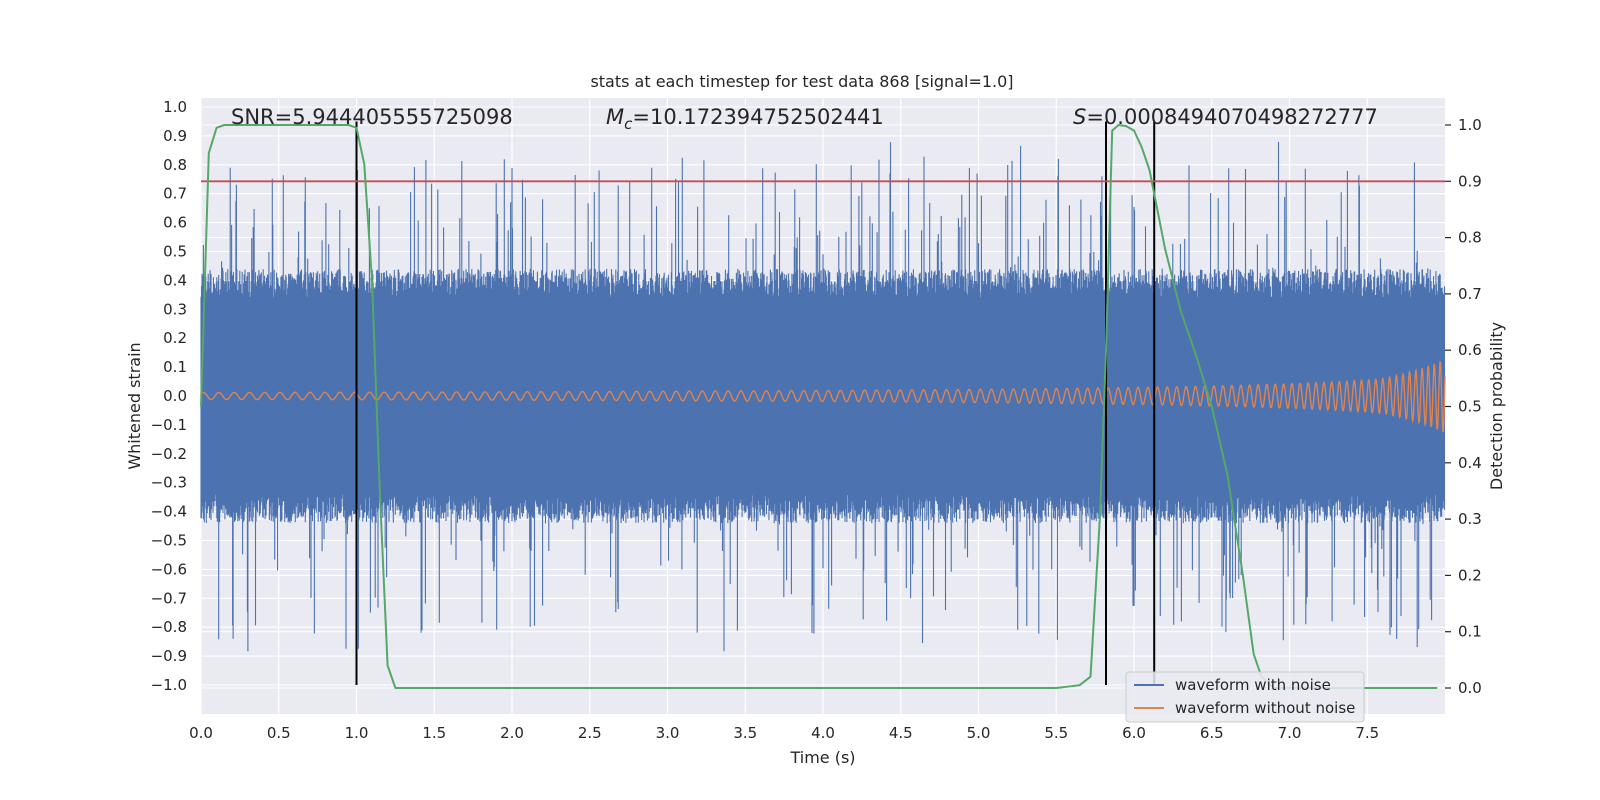 Image resolution: width=1600 pixels, height=800 pixels. Describe the element at coordinates (757, 117) in the screenshot. I see `mc-value: =10.172394752502441` at that location.